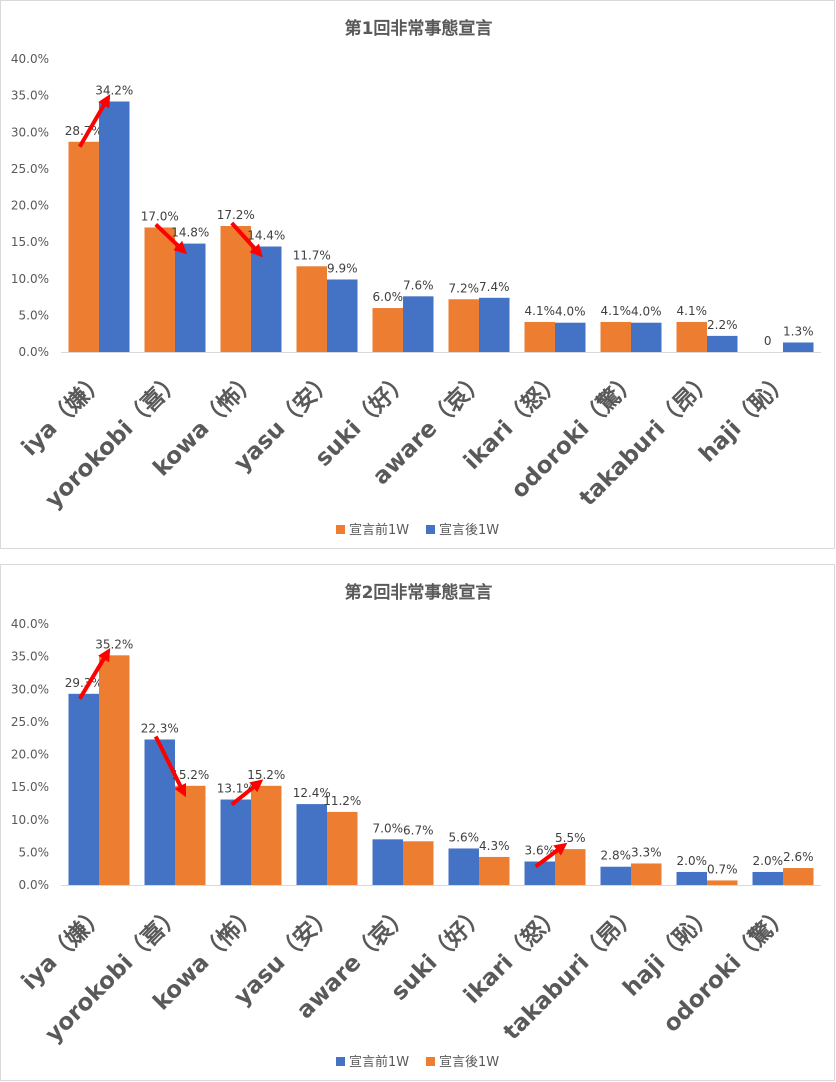 The width and height of the screenshot is (836, 1082). Describe the element at coordinates (540, 851) in the screenshot. I see `data-label: 3.6%` at that location.